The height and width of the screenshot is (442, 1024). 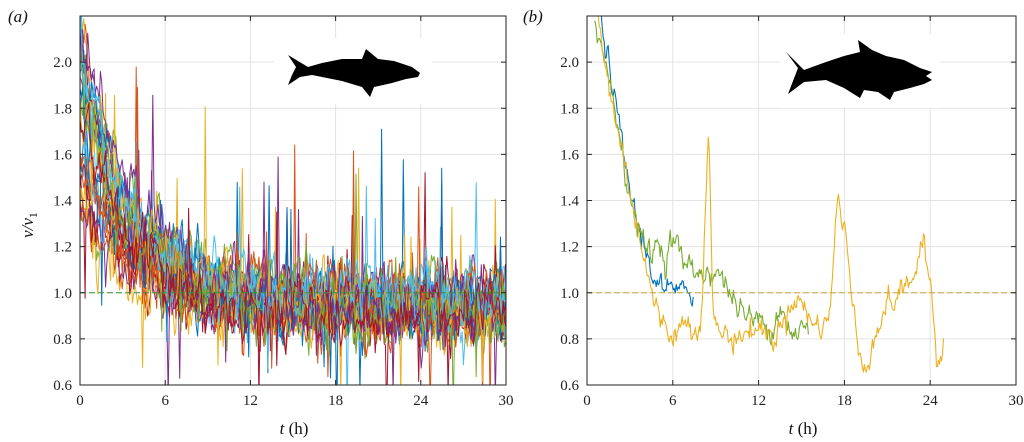 I want to click on x-axis-label-a: t (h), so click(x=294, y=428).